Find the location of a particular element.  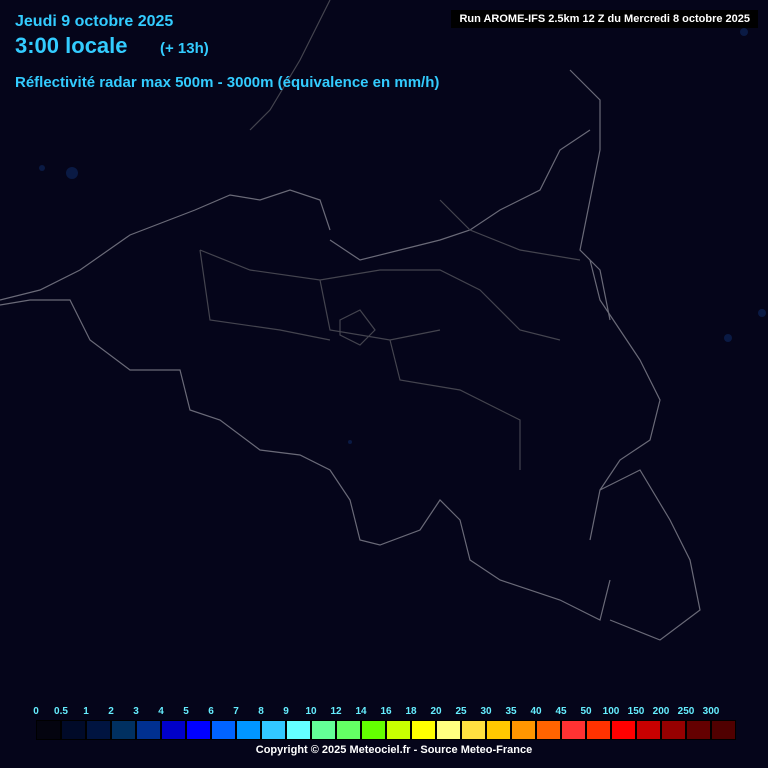

legend-label: 45 is located at coordinates (561, 711).